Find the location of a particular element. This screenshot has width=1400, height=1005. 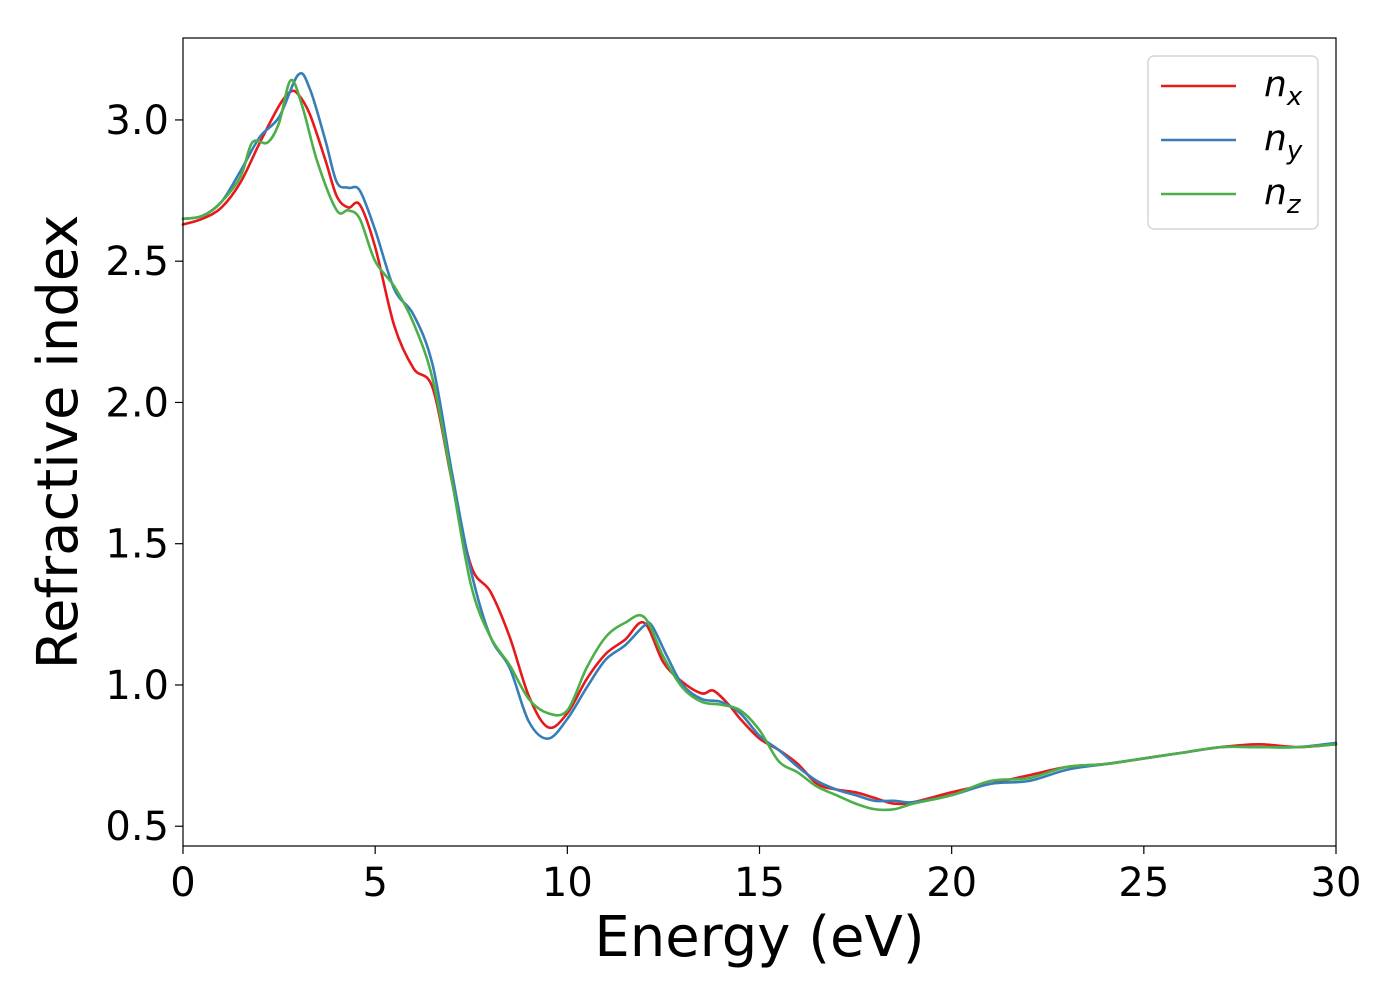

x-tick-label: 10 is located at coordinates (567, 883).